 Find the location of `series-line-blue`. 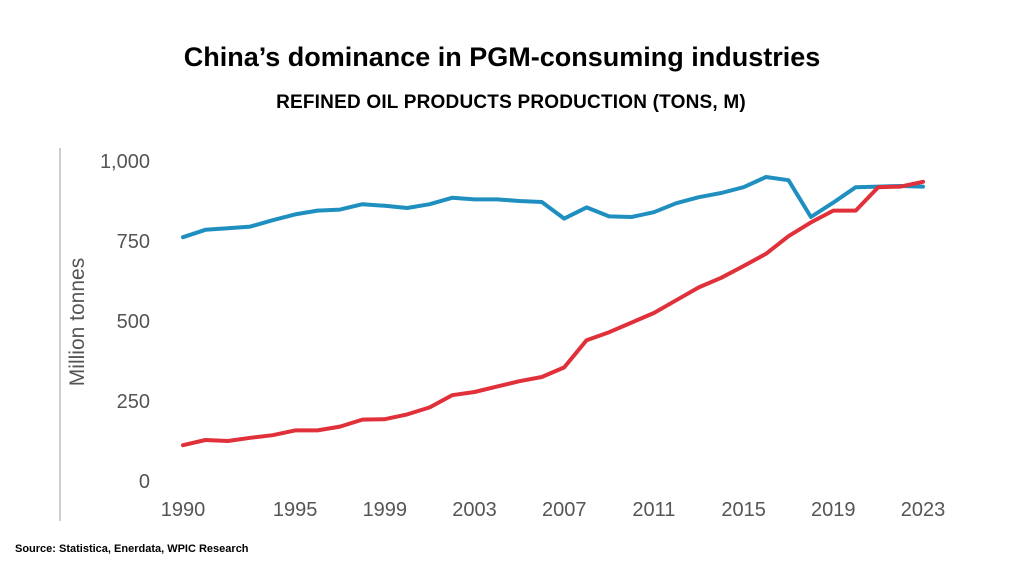

series-line-blue is located at coordinates (553, 207).